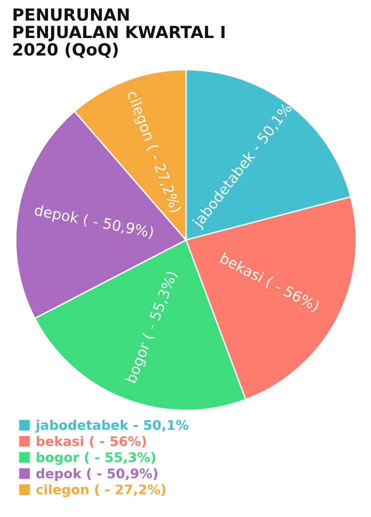 This screenshot has width=371, height=517. What do you see at coordinates (94, 222) in the screenshot?
I see `slice-label: depok ( - 50,9%)` at bounding box center [94, 222].